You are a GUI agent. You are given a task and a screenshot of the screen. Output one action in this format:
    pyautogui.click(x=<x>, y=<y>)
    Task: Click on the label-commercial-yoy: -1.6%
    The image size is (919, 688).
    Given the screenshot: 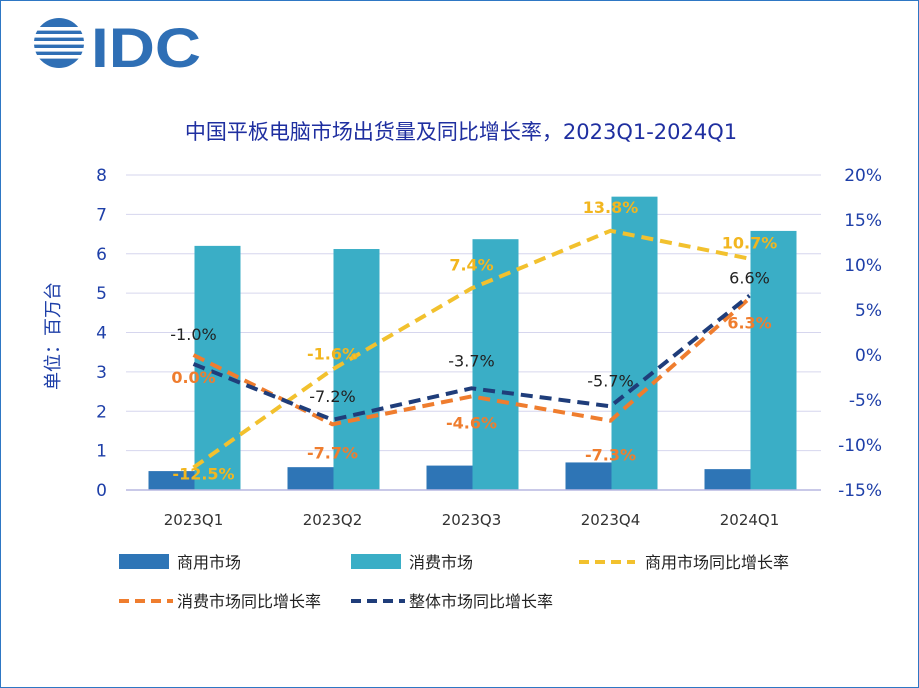 What is the action you would take?
    pyautogui.click(x=332, y=353)
    